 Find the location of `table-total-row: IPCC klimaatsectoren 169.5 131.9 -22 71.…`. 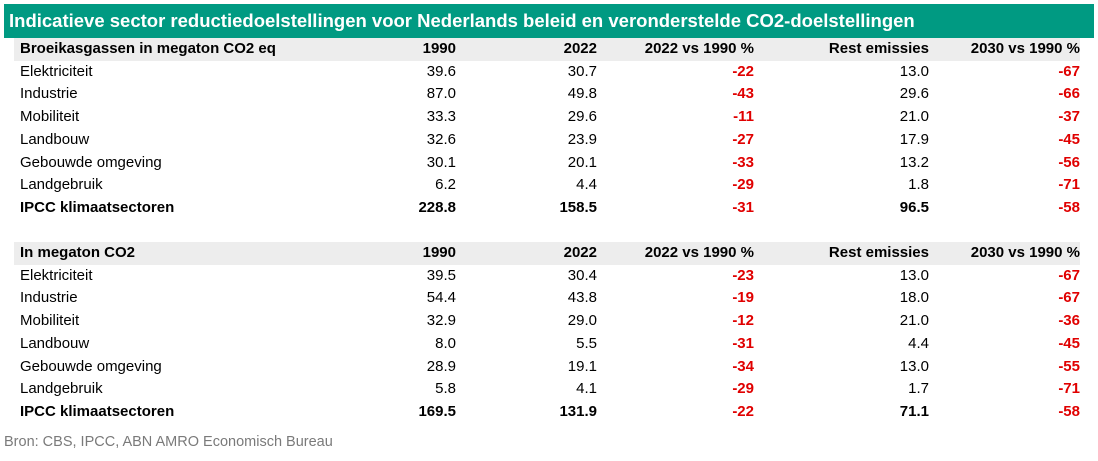

table-total-row: IPCC klimaatsectoren 169.5 131.9 -22 71.… is located at coordinates (547, 412).